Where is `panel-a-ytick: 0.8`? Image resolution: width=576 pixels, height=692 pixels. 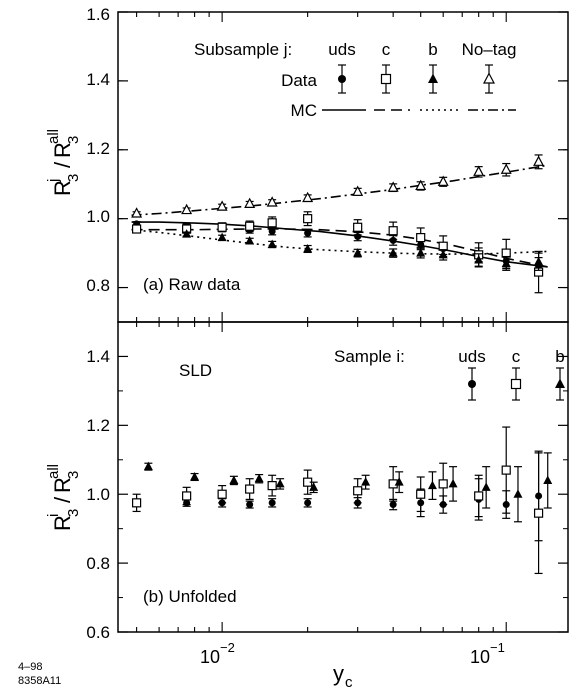 panel-a-ytick: 0.8 is located at coordinates (98, 285).